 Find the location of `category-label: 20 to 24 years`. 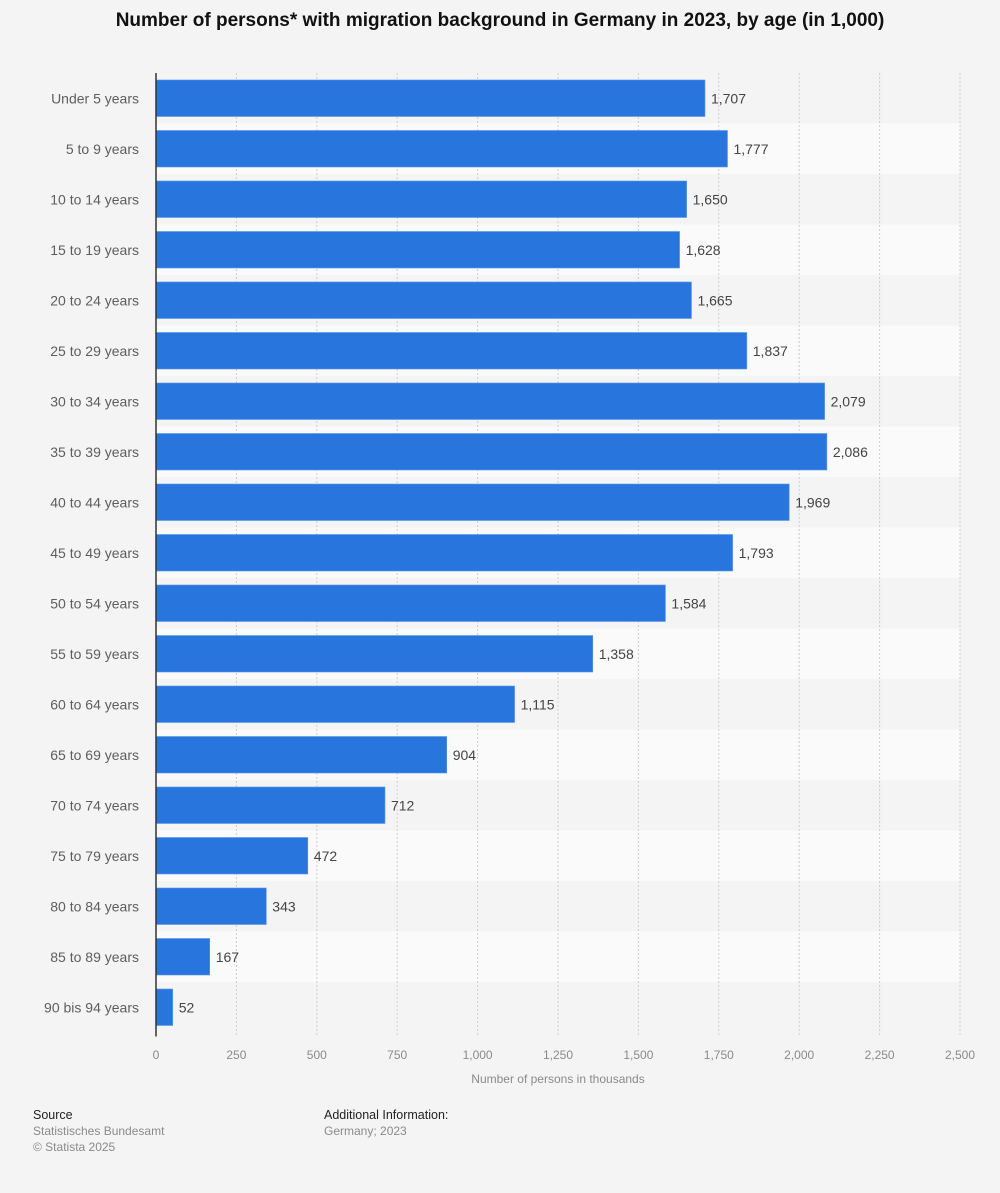

category-label: 20 to 24 years is located at coordinates (94, 300).